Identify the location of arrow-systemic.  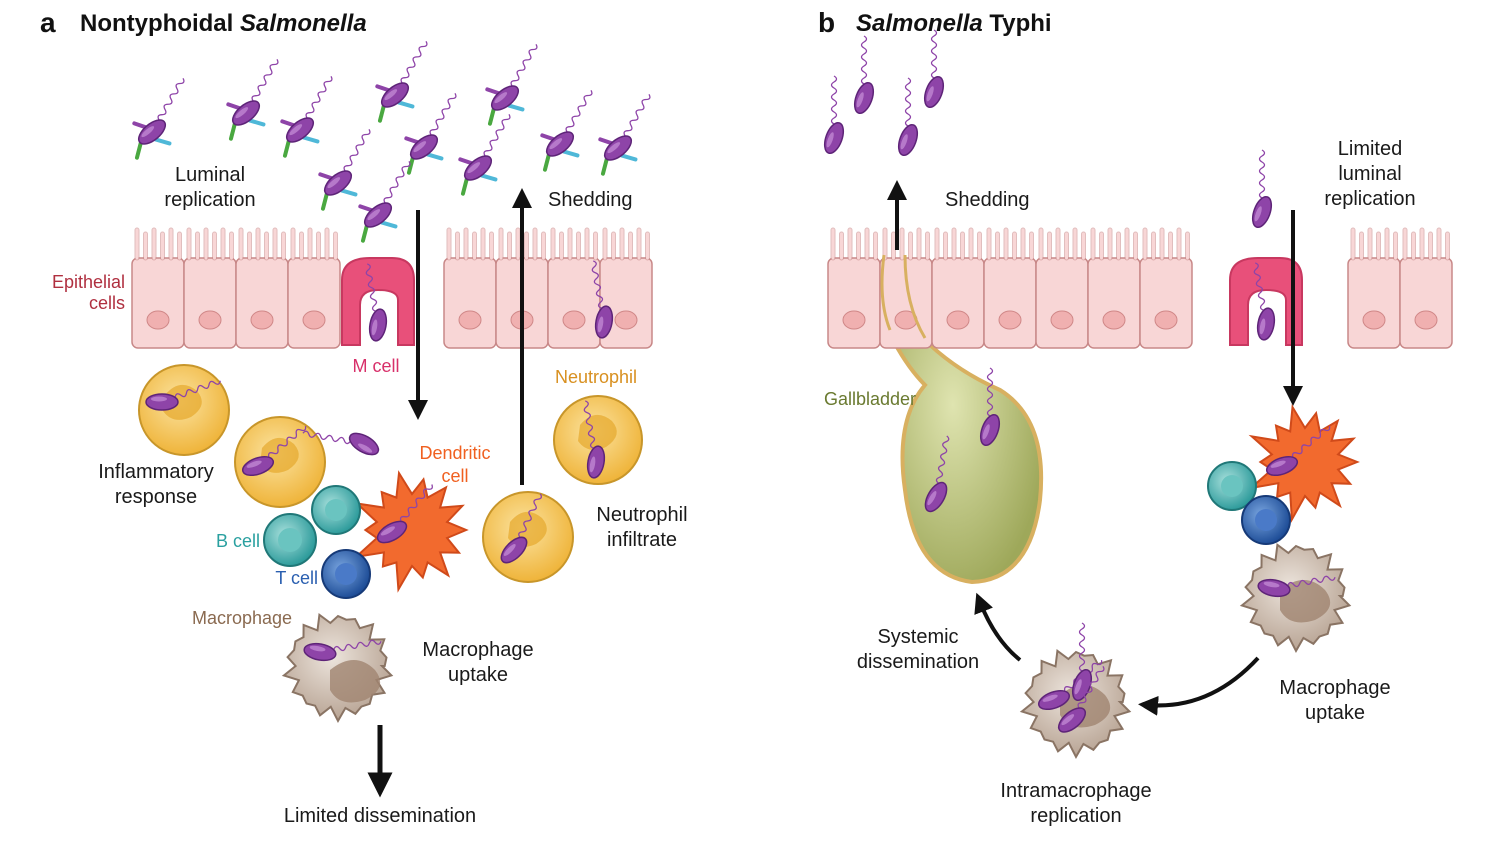
(998, 627).